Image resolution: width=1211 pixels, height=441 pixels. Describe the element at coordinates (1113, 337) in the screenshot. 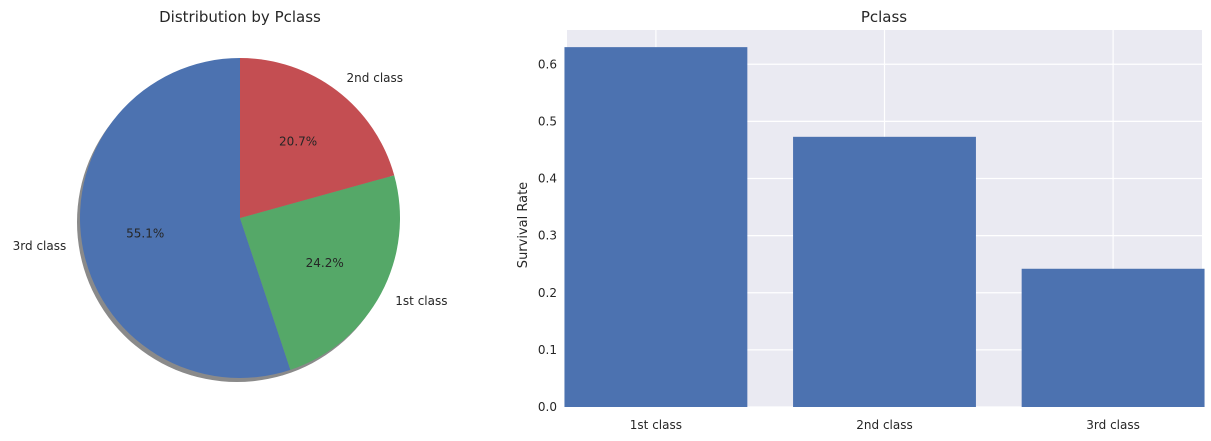

I see `bar-3rd-class` at that location.